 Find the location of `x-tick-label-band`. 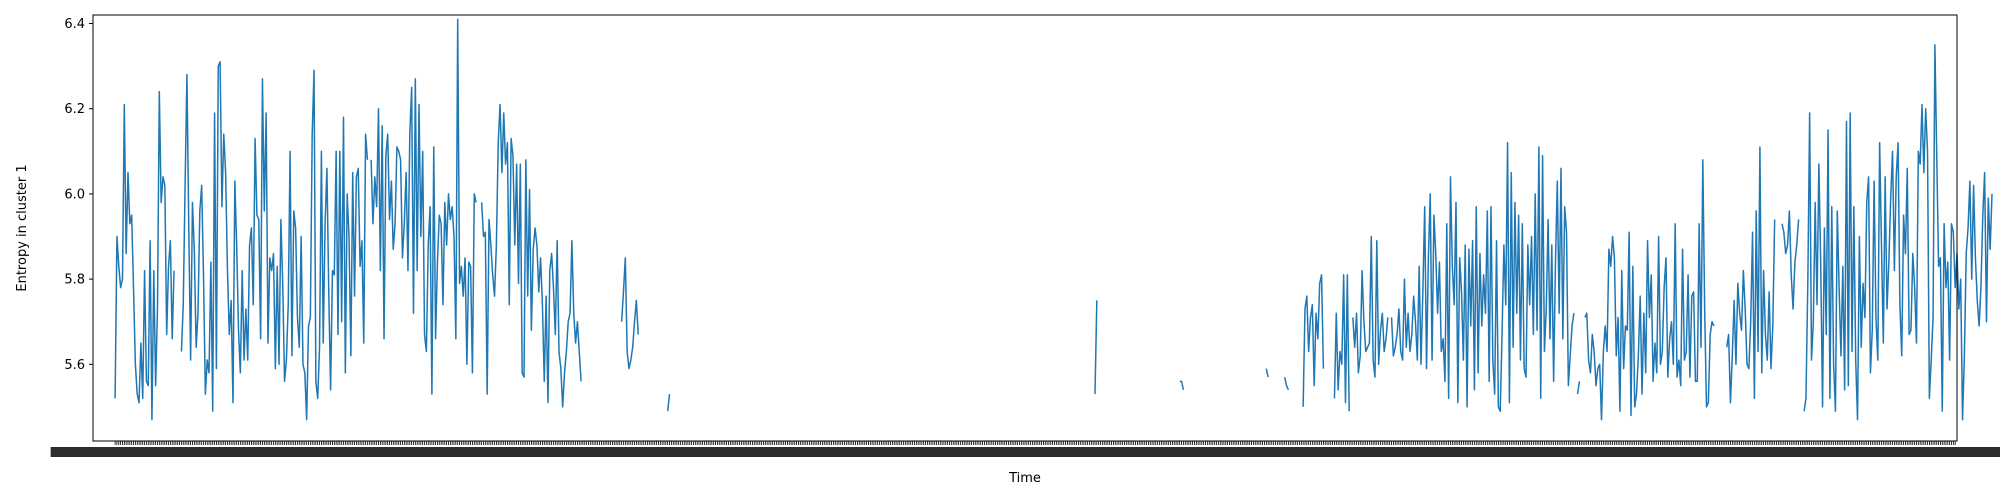

x-tick-label-band is located at coordinates (1025, 452).